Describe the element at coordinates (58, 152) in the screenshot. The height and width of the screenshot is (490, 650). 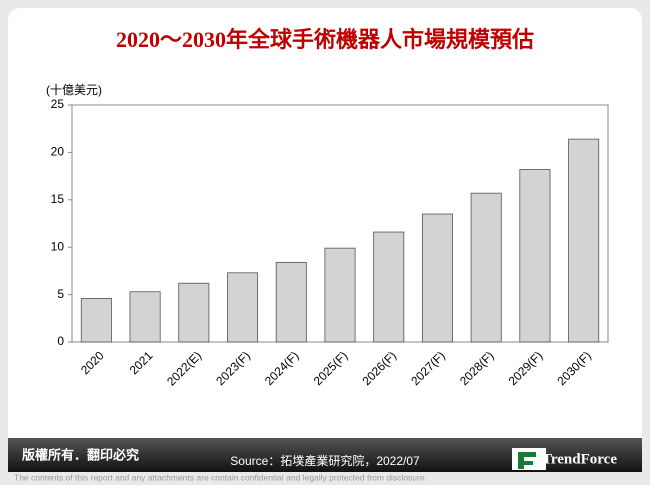
I see `y-tick-label: 20` at that location.